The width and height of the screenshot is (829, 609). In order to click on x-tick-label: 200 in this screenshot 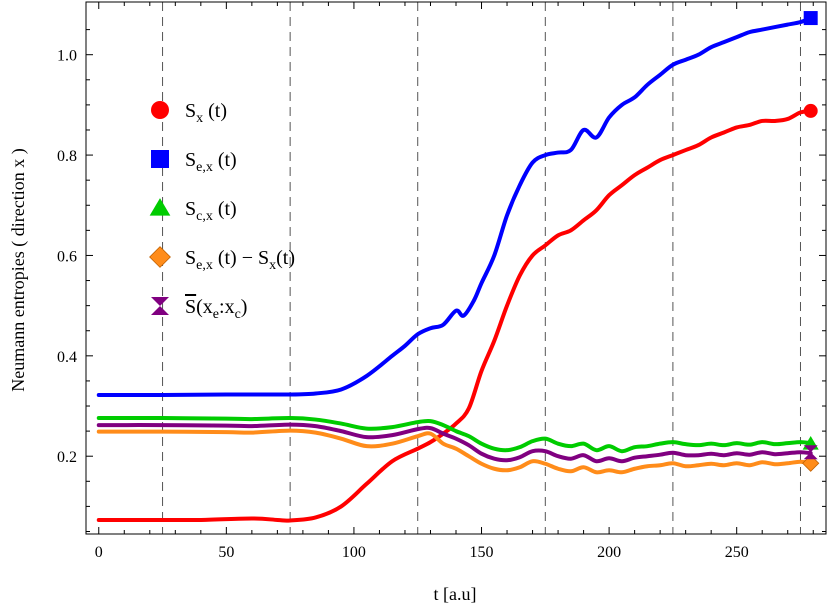, I will do `click(609, 552)`.